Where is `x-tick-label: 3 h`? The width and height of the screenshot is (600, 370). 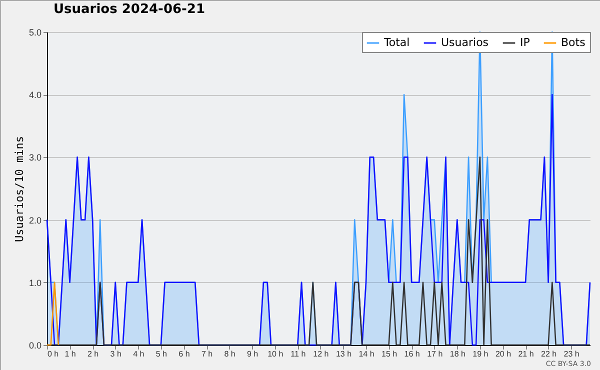
x-tick-label: 3 h is located at coordinates (116, 354).